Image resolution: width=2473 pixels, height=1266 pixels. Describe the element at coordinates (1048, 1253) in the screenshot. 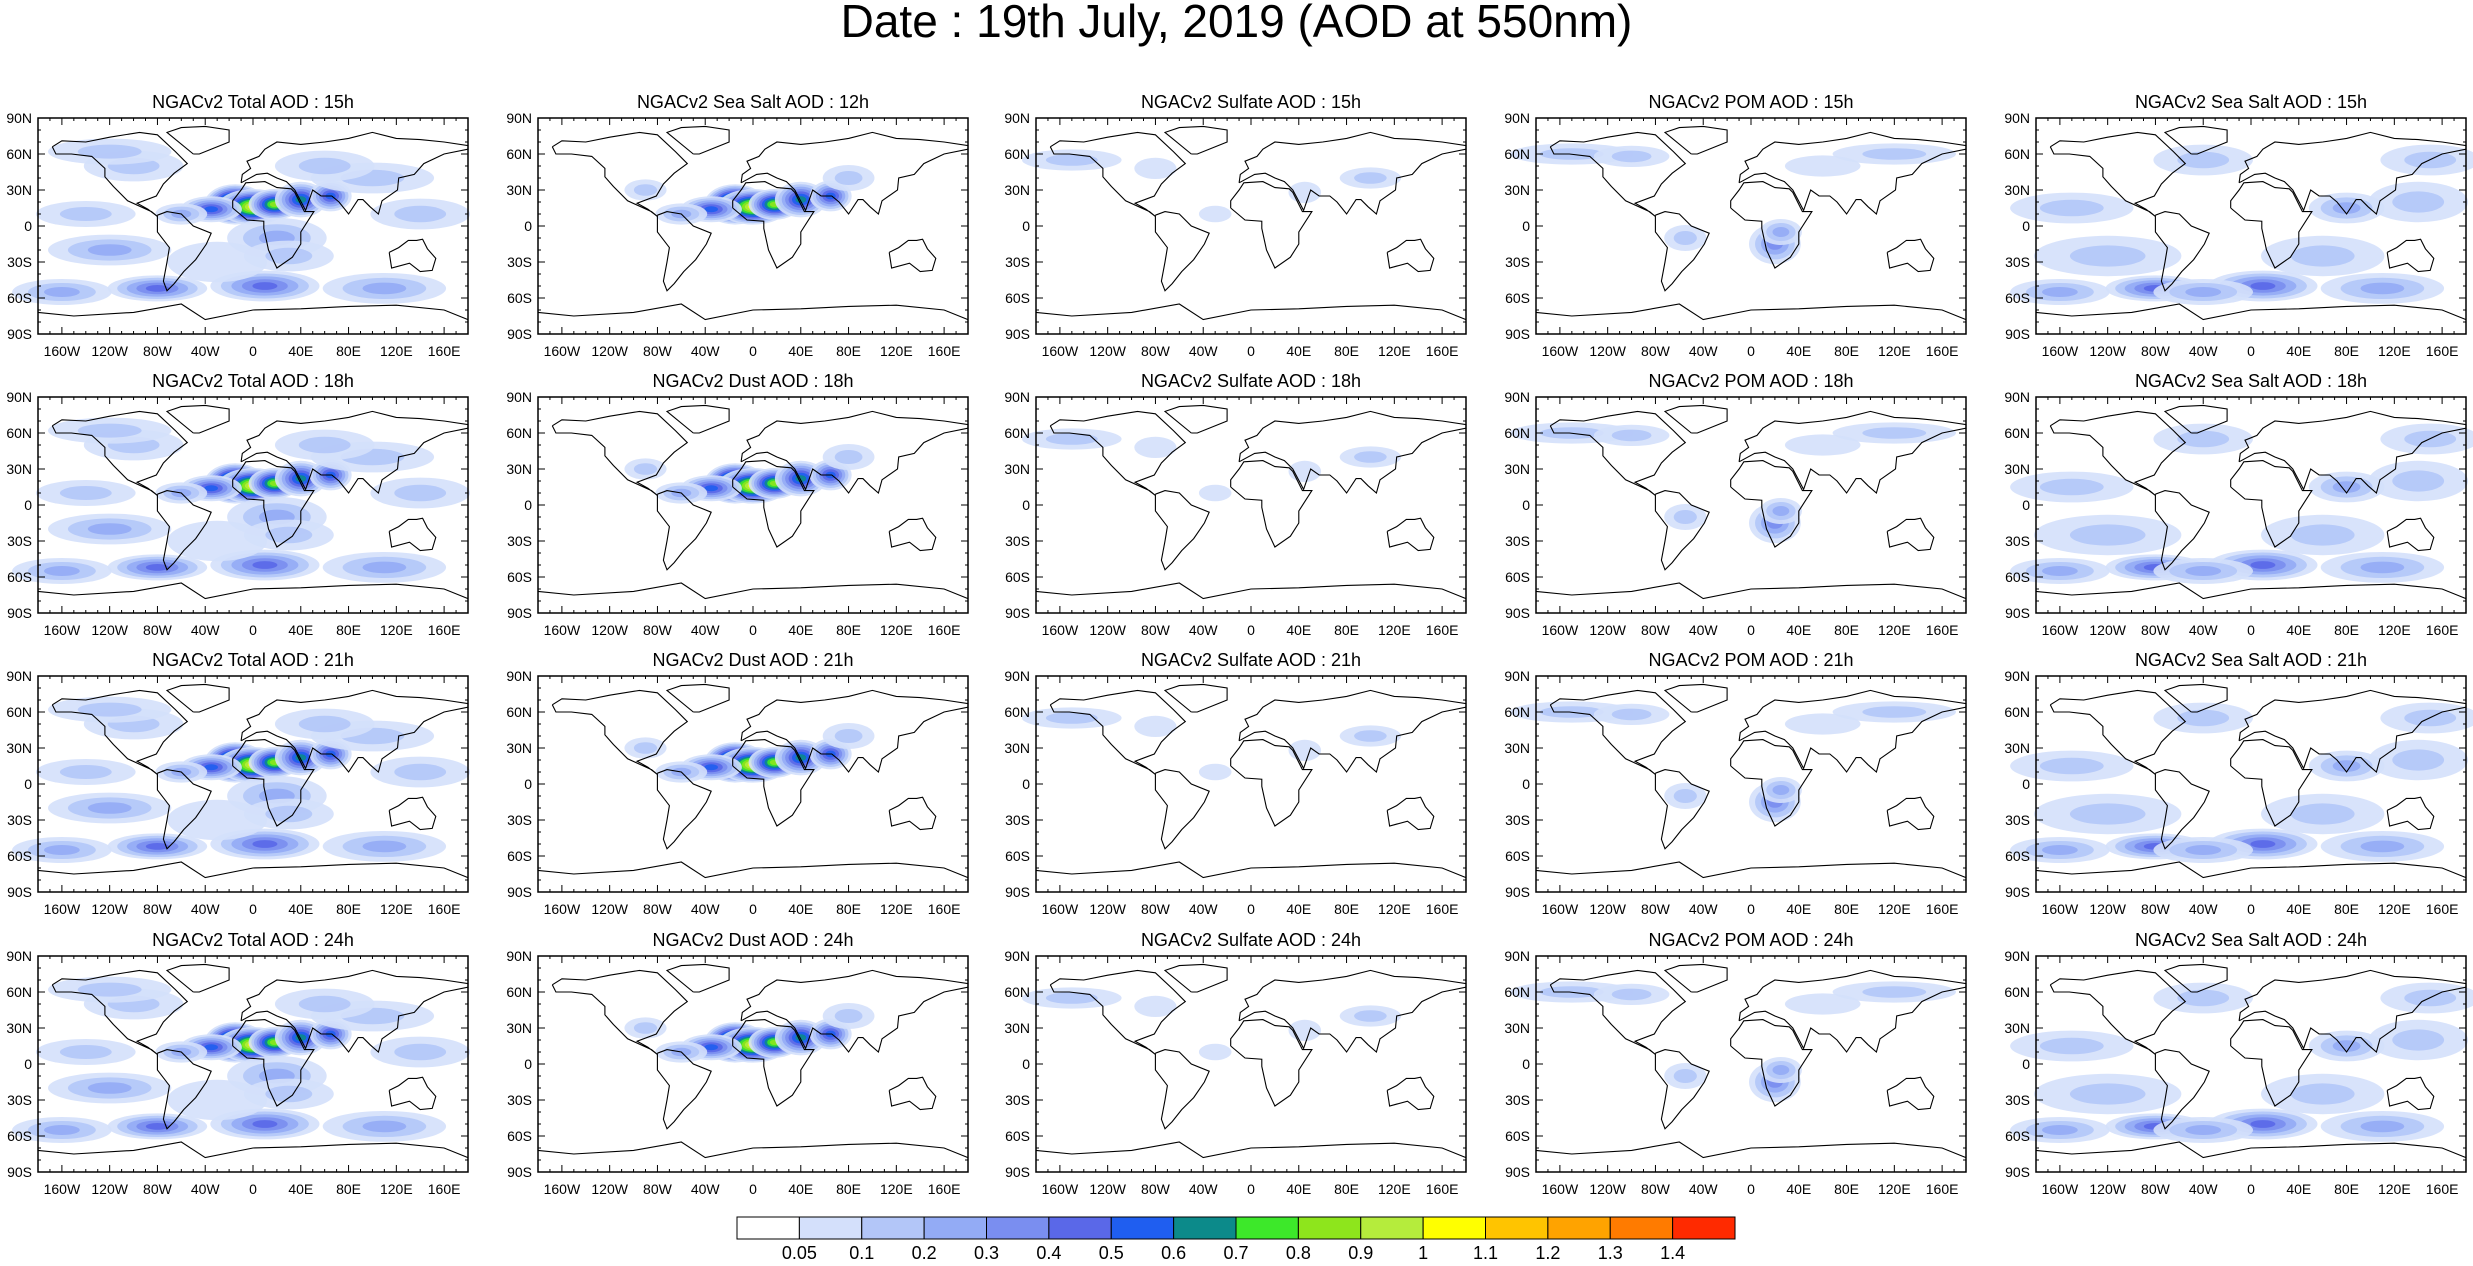

I see `colorbar-label: 0.4` at that location.